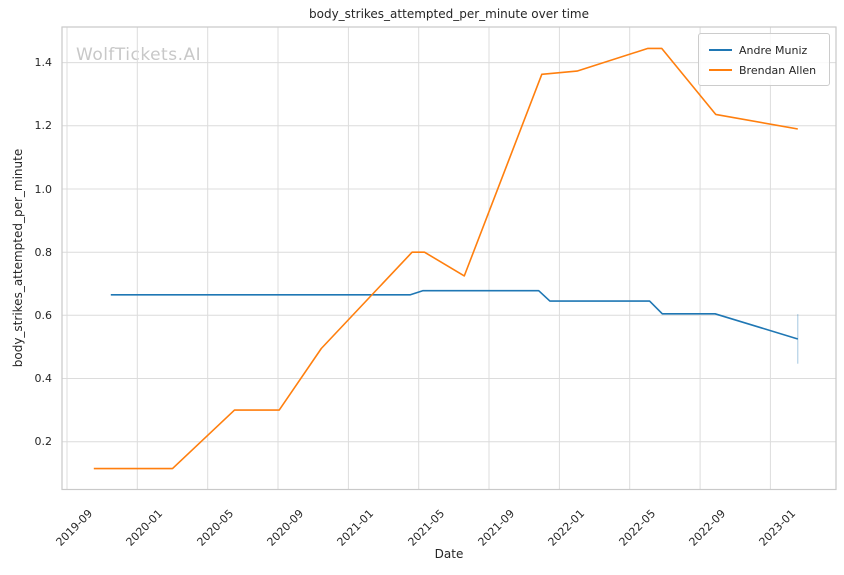 The width and height of the screenshot is (844, 575). What do you see at coordinates (773, 50) in the screenshot?
I see `legend-label: Andre Muniz` at bounding box center [773, 50].